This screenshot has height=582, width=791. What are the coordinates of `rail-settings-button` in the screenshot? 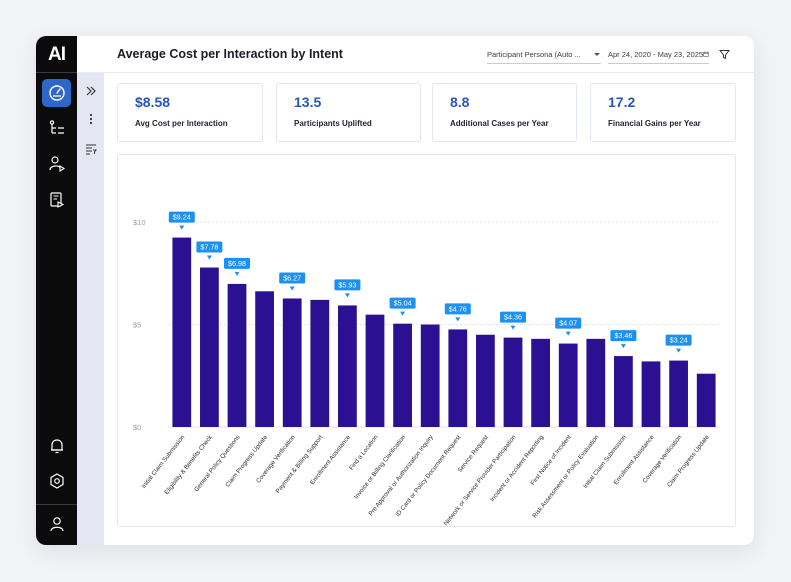 It's located at (56, 481).